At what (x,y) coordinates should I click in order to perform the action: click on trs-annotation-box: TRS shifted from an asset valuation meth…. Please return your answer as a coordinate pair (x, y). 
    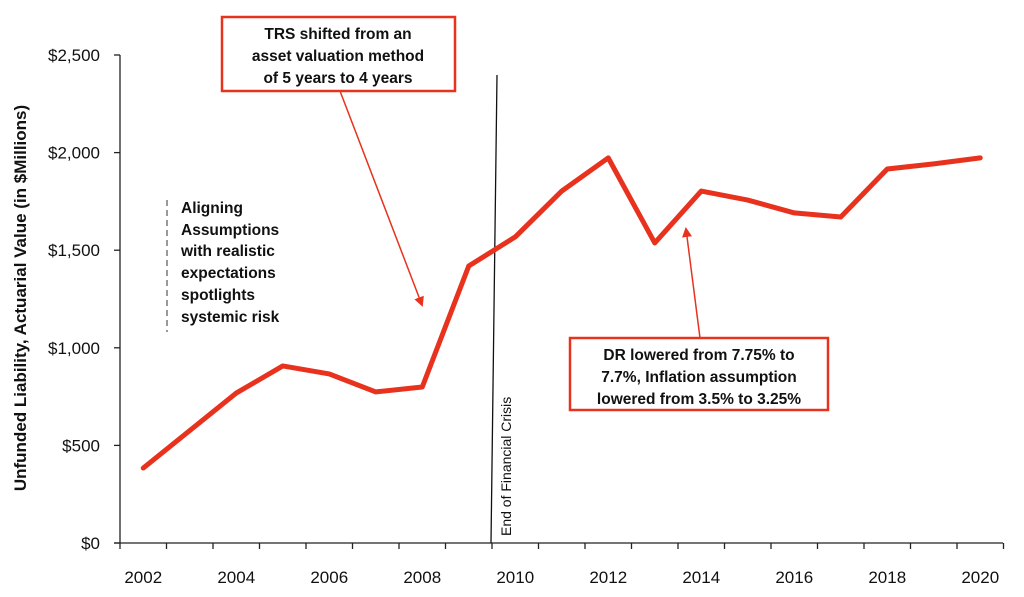
    Looking at the image, I should click on (338, 54).